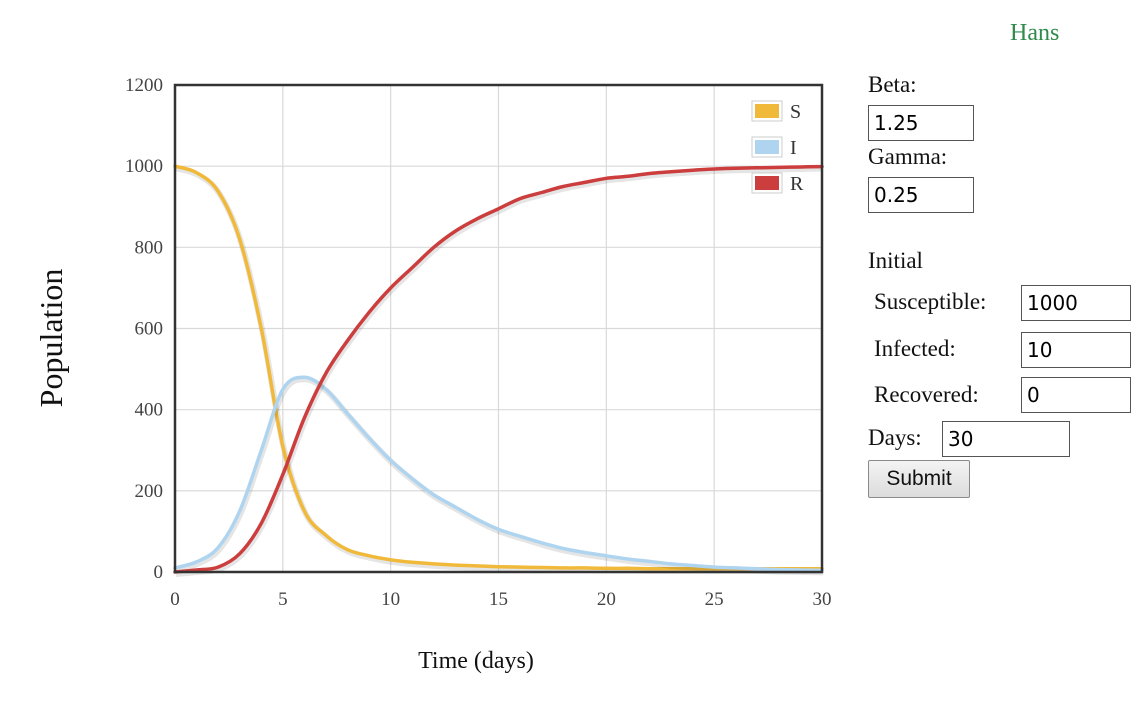 The height and width of the screenshot is (705, 1143). Describe the element at coordinates (926, 394) in the screenshot. I see `recovered-label: Recovered:` at that location.